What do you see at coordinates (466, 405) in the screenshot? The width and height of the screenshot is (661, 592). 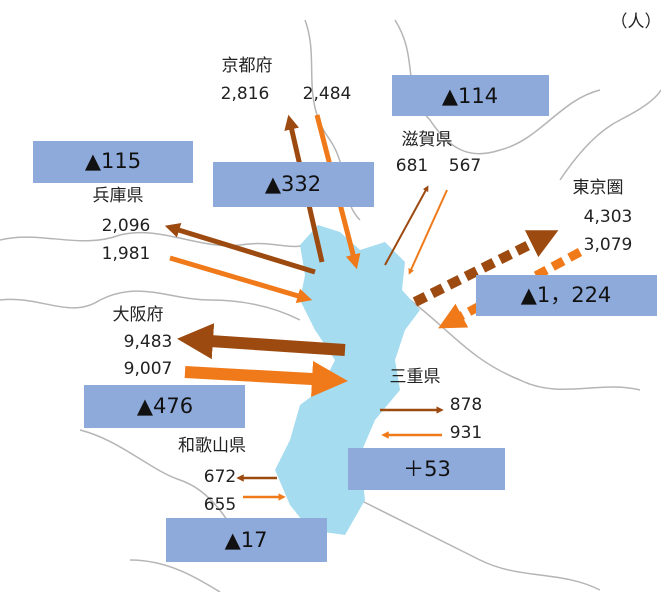 I see `outflow-label: 878` at bounding box center [466, 405].